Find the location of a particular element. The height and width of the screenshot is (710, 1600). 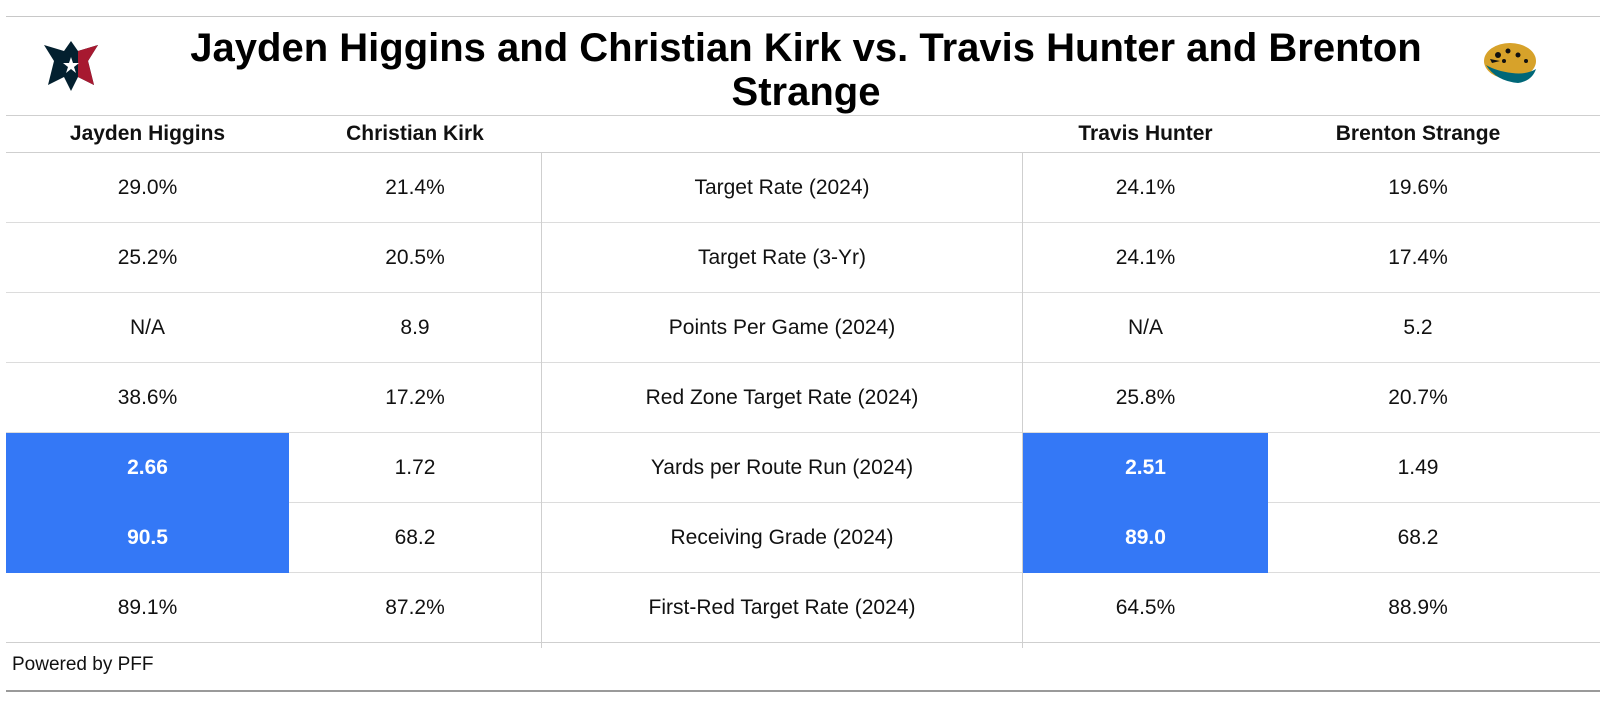

cell-travis-hunter: 64.5% is located at coordinates (1145, 607).